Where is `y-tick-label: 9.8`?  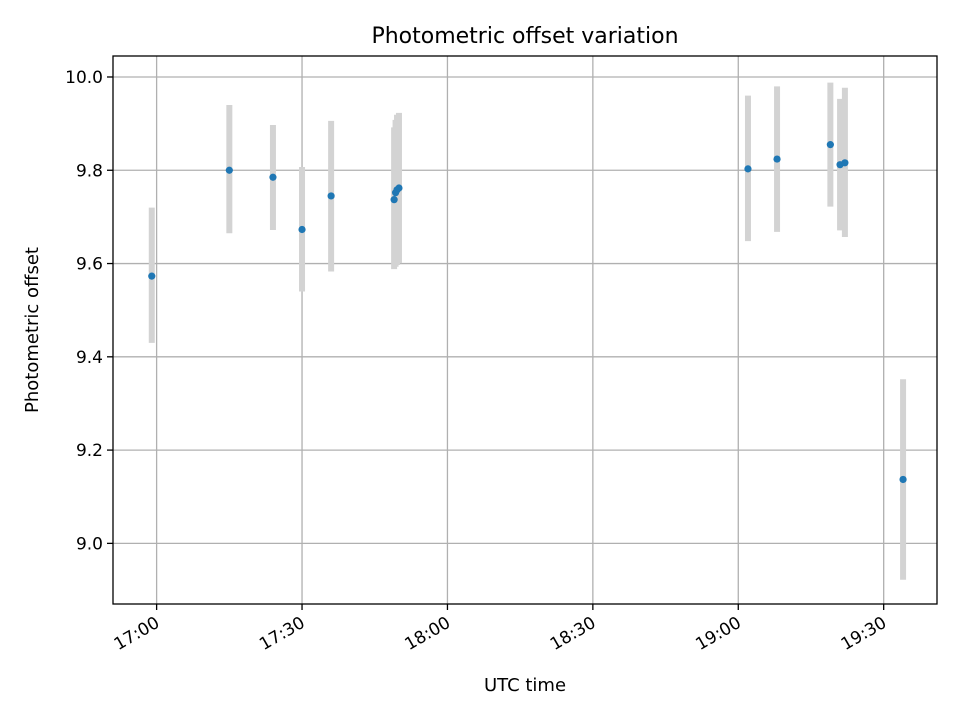
y-tick-label: 9.8 is located at coordinates (89, 171).